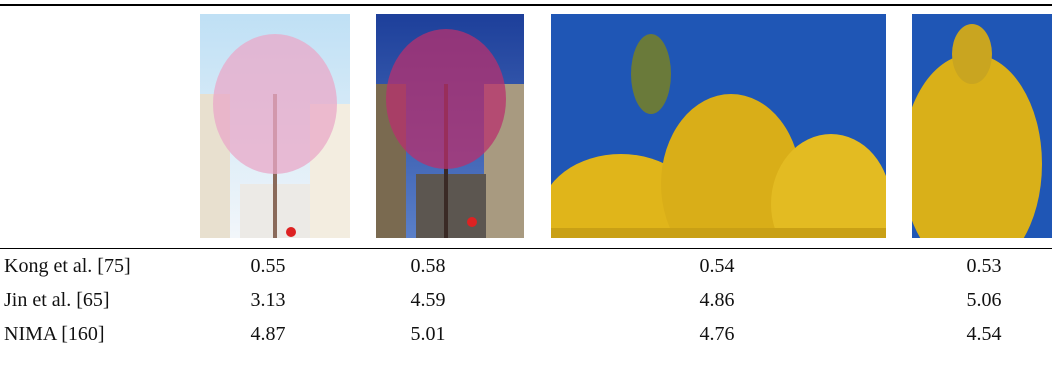 Image resolution: width=1052 pixels, height=365 pixels. I want to click on row-label: NIMA [160], so click(54, 334).